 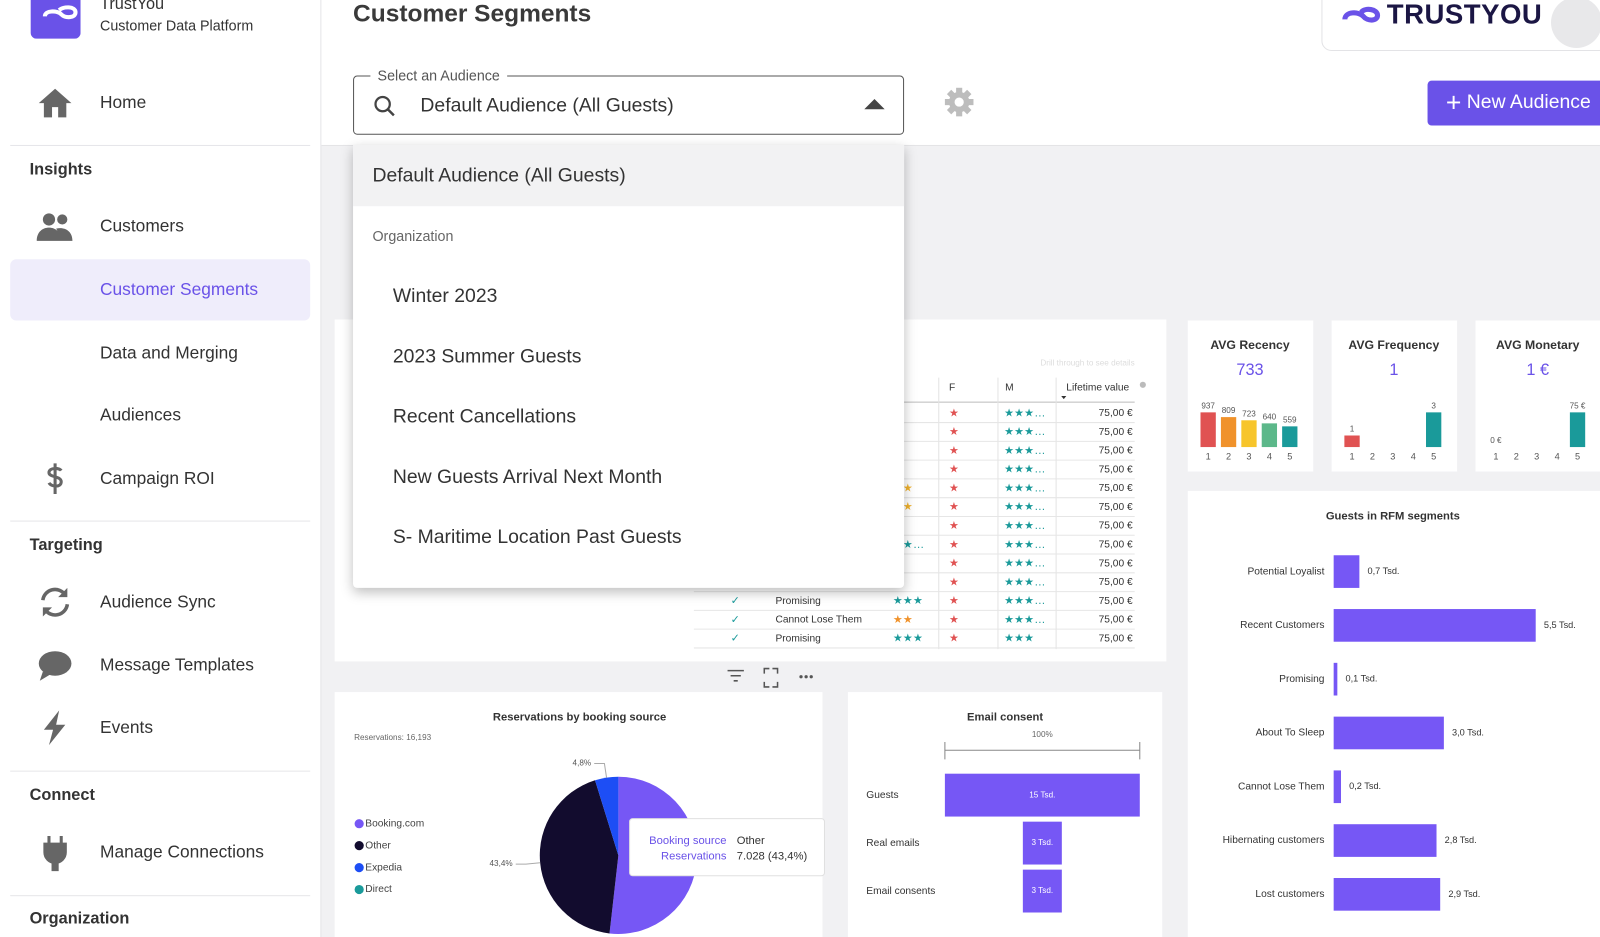 I want to click on plus-icon: +, so click(x=1453, y=102).